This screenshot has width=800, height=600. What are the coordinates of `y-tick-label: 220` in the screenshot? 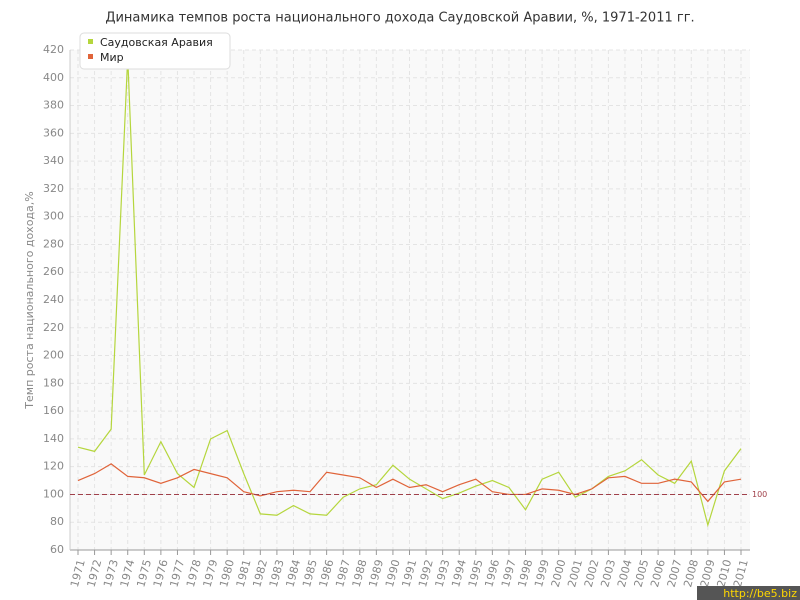 It's located at (53, 327).